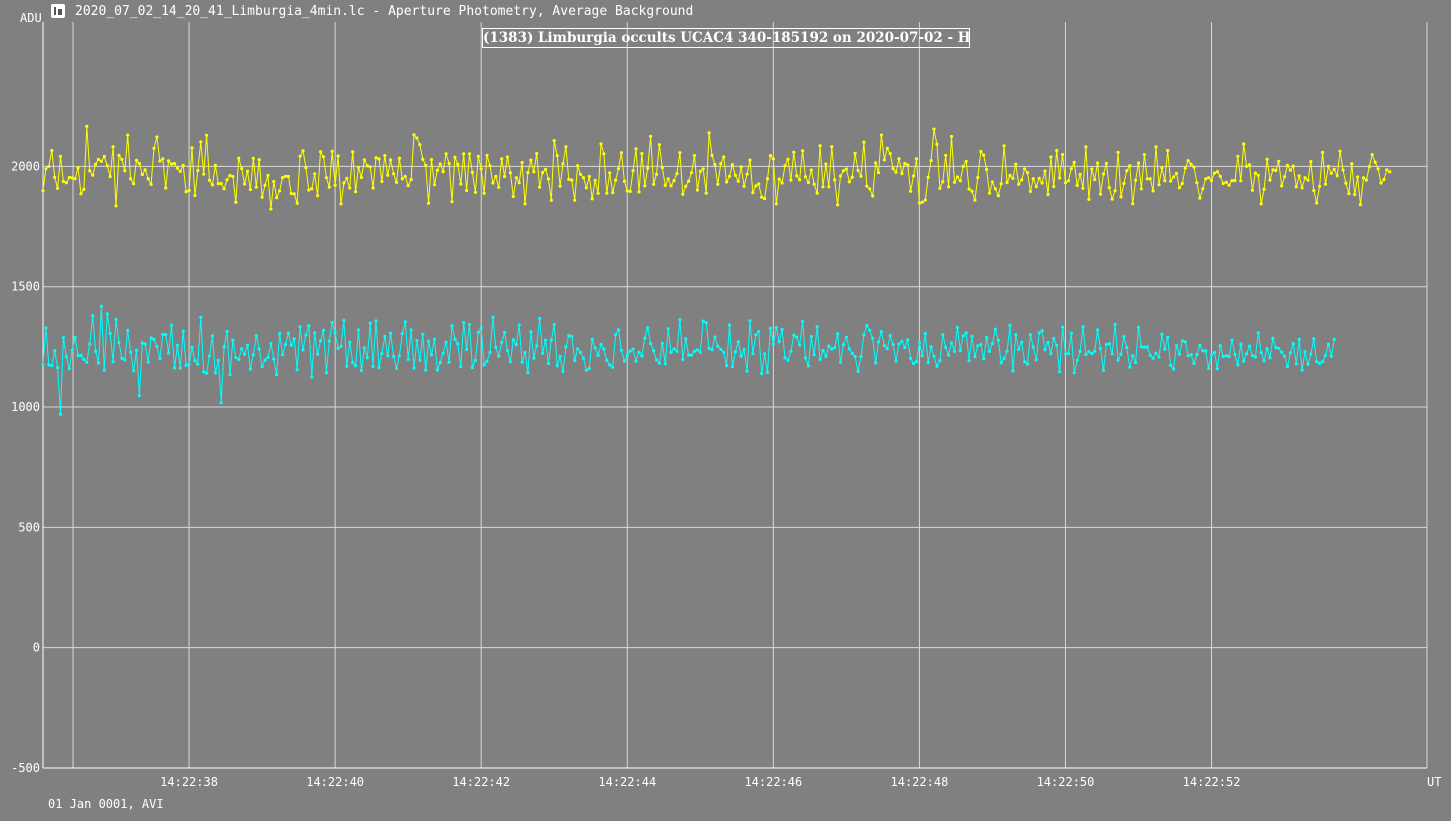  Describe the element at coordinates (25, 166) in the screenshot. I see `y-tick-label: 2000` at that location.